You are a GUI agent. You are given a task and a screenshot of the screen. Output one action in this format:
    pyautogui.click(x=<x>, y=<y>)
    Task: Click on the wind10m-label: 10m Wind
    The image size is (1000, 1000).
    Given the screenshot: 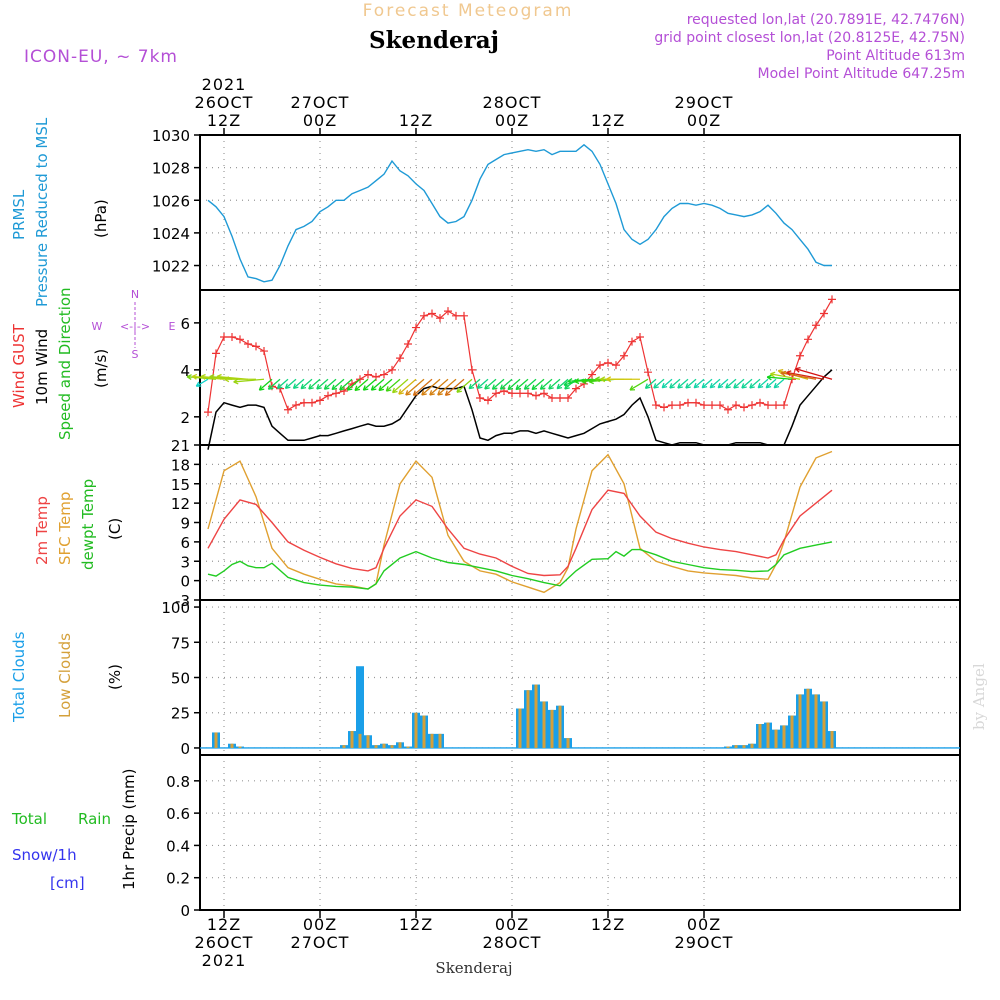 What is the action you would take?
    pyautogui.click(x=42, y=367)
    